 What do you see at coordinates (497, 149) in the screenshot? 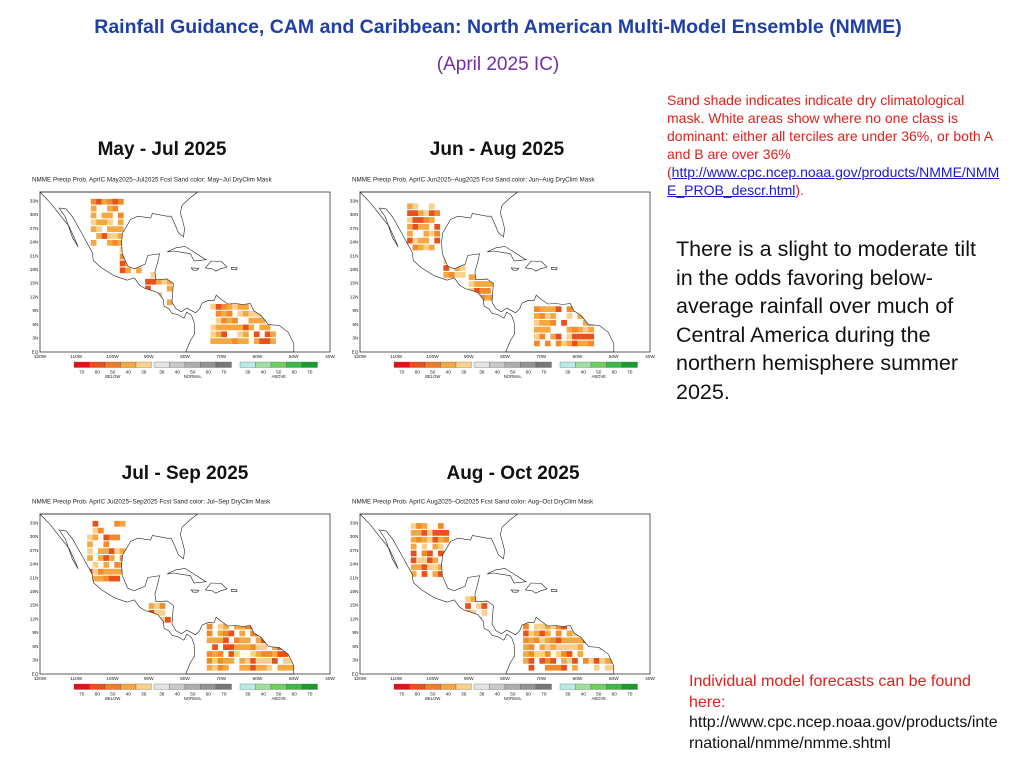
I see `panel-title: Jun - Aug 2025` at bounding box center [497, 149].